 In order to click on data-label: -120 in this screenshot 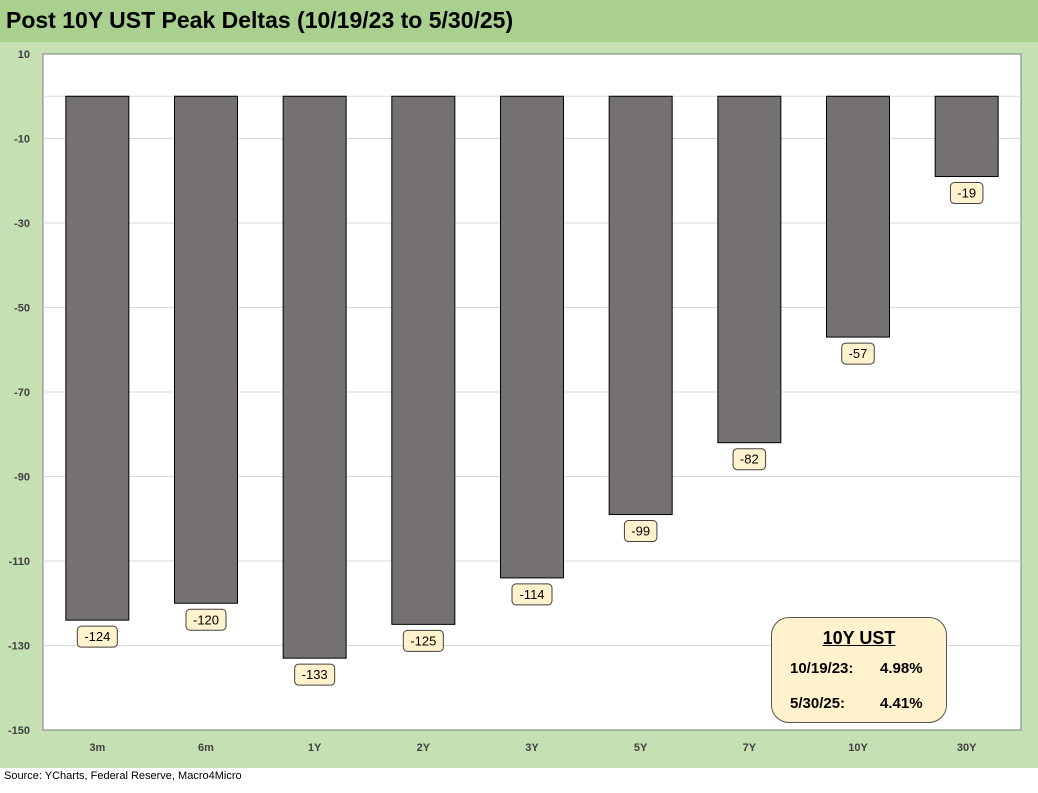, I will do `click(206, 619)`.